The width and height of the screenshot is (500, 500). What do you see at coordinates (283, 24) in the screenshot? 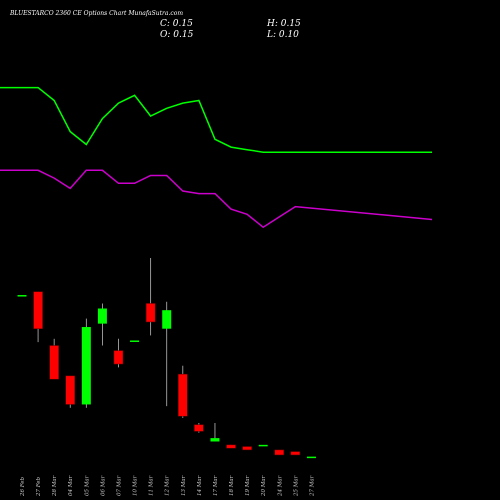
I see `high-value: H: 0.15` at bounding box center [283, 24].